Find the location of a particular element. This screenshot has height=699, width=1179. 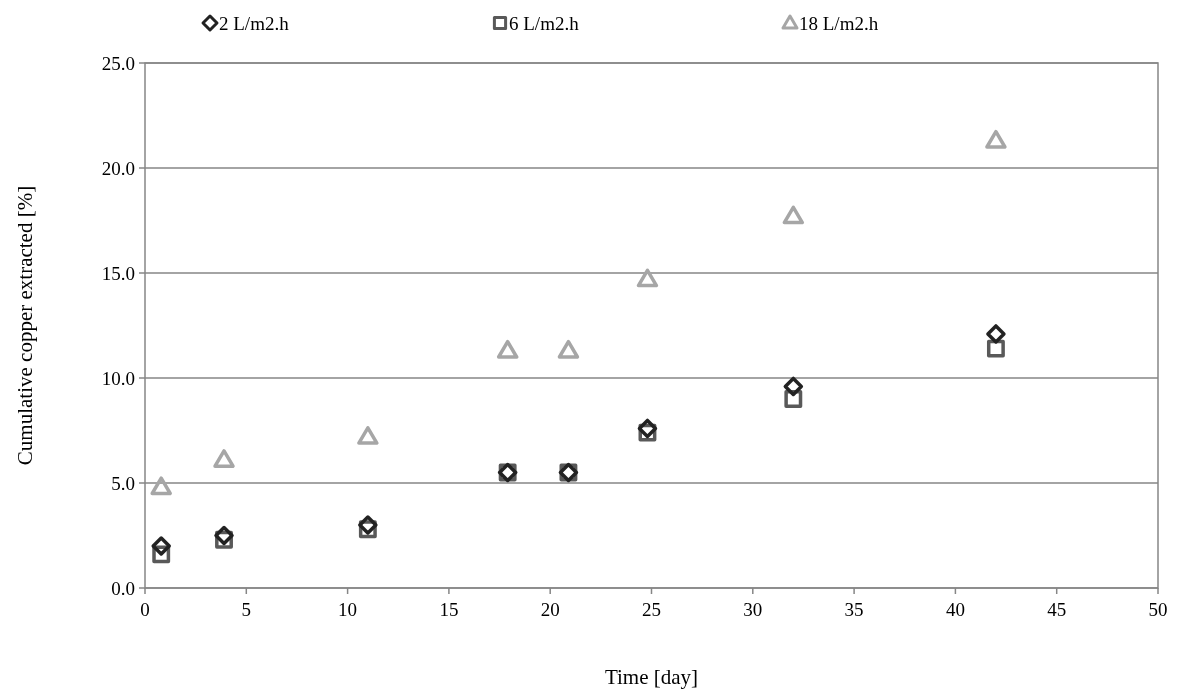

x-axis-title: Time [day] is located at coordinates (651, 677).